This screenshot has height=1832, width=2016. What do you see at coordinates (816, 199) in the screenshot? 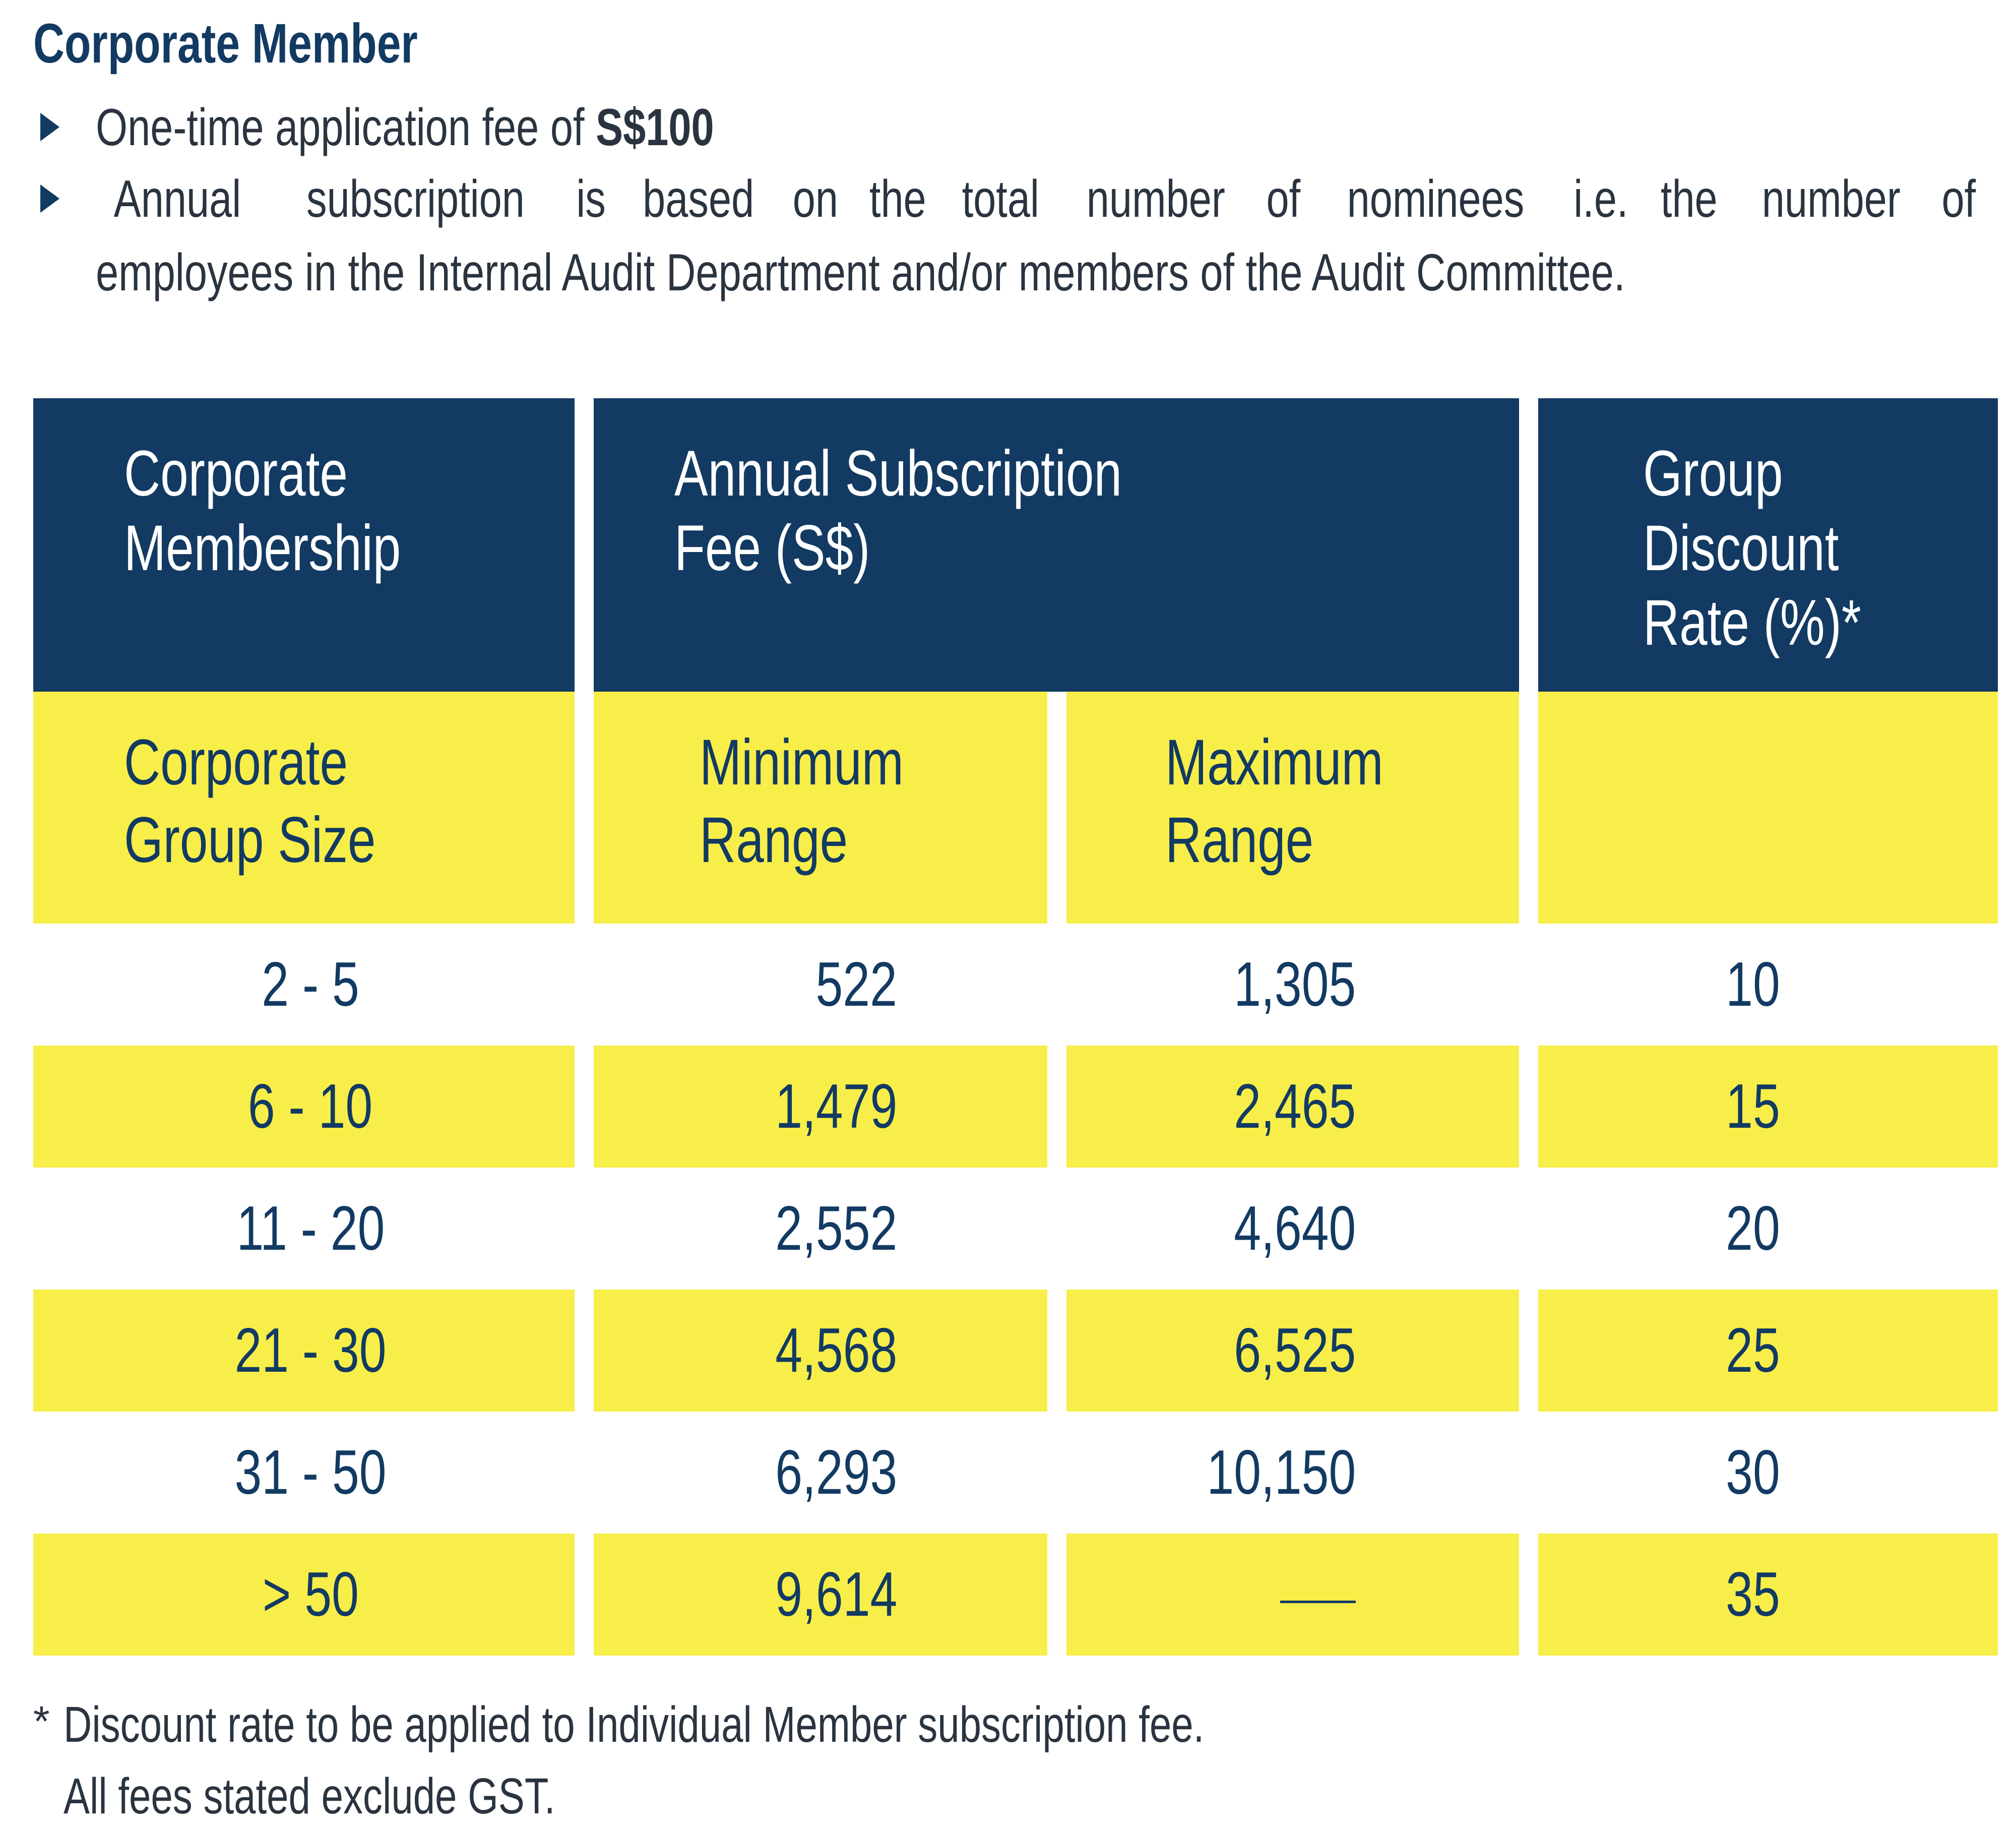
I see `subscription-word: on` at bounding box center [816, 199].